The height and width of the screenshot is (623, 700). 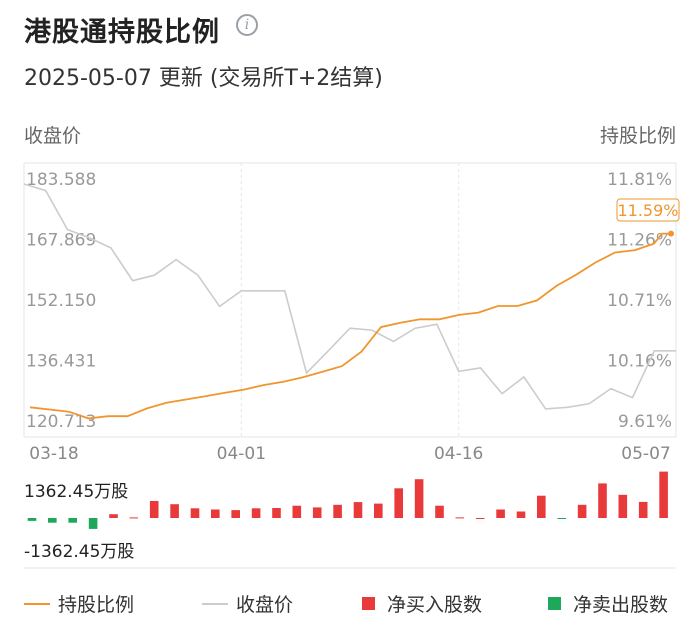 What do you see at coordinates (639, 362) in the screenshot?
I see `right-axis-tick-label: 10.16%` at bounding box center [639, 362].